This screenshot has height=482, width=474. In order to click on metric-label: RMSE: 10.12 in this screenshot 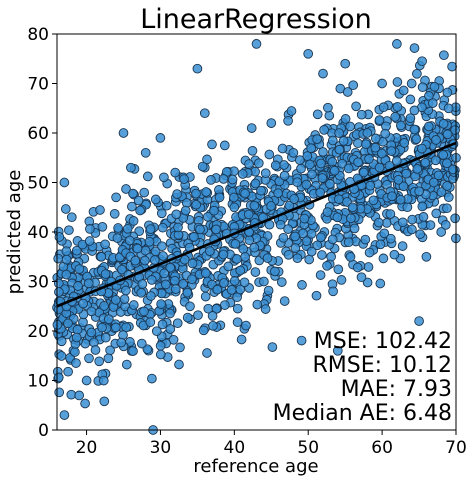, I will do `click(382, 365)`.